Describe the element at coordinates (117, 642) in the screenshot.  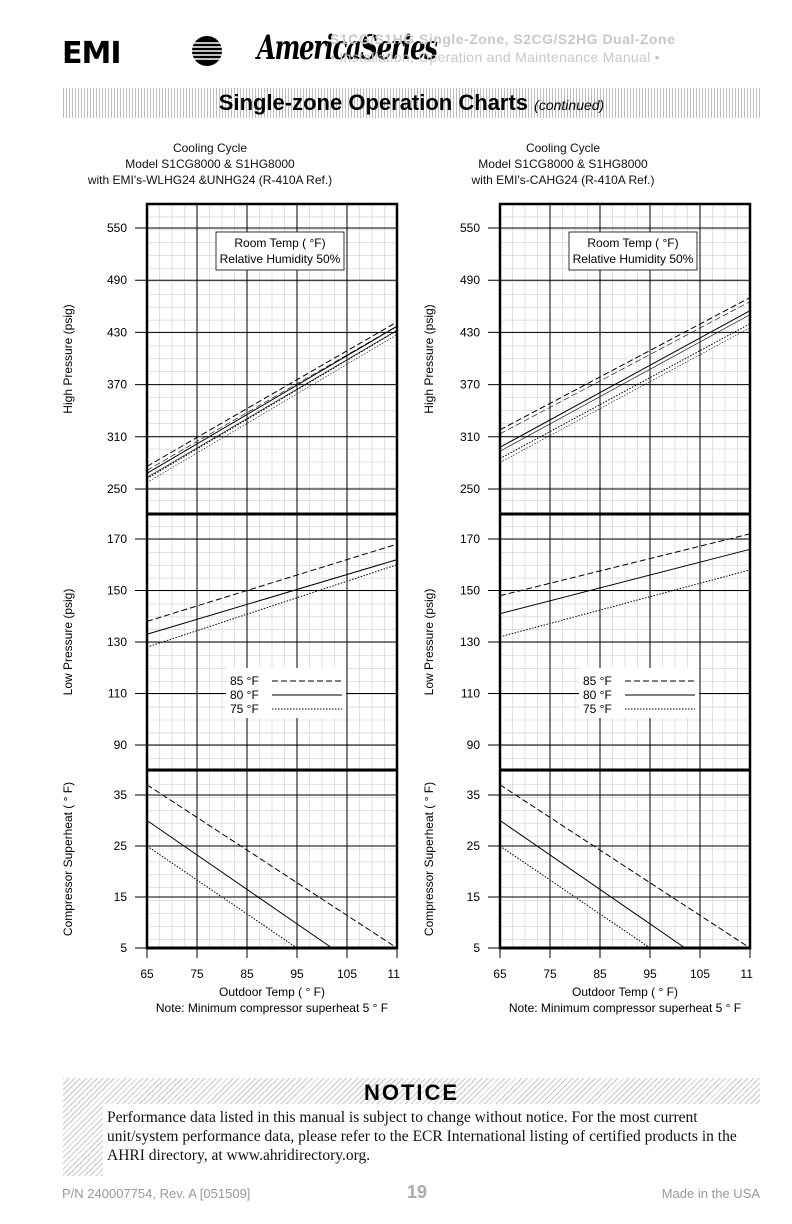
I see `y-tick-label: 130` at that location.